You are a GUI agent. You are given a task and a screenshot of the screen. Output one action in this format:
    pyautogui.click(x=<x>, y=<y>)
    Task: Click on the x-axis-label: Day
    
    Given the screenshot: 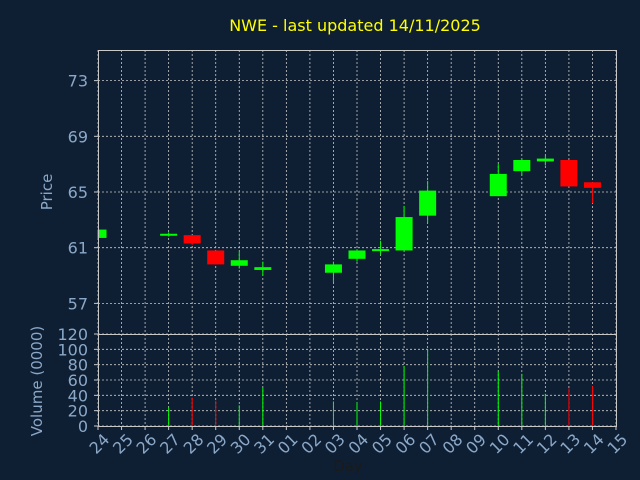 What is the action you would take?
    pyautogui.click(x=348, y=466)
    